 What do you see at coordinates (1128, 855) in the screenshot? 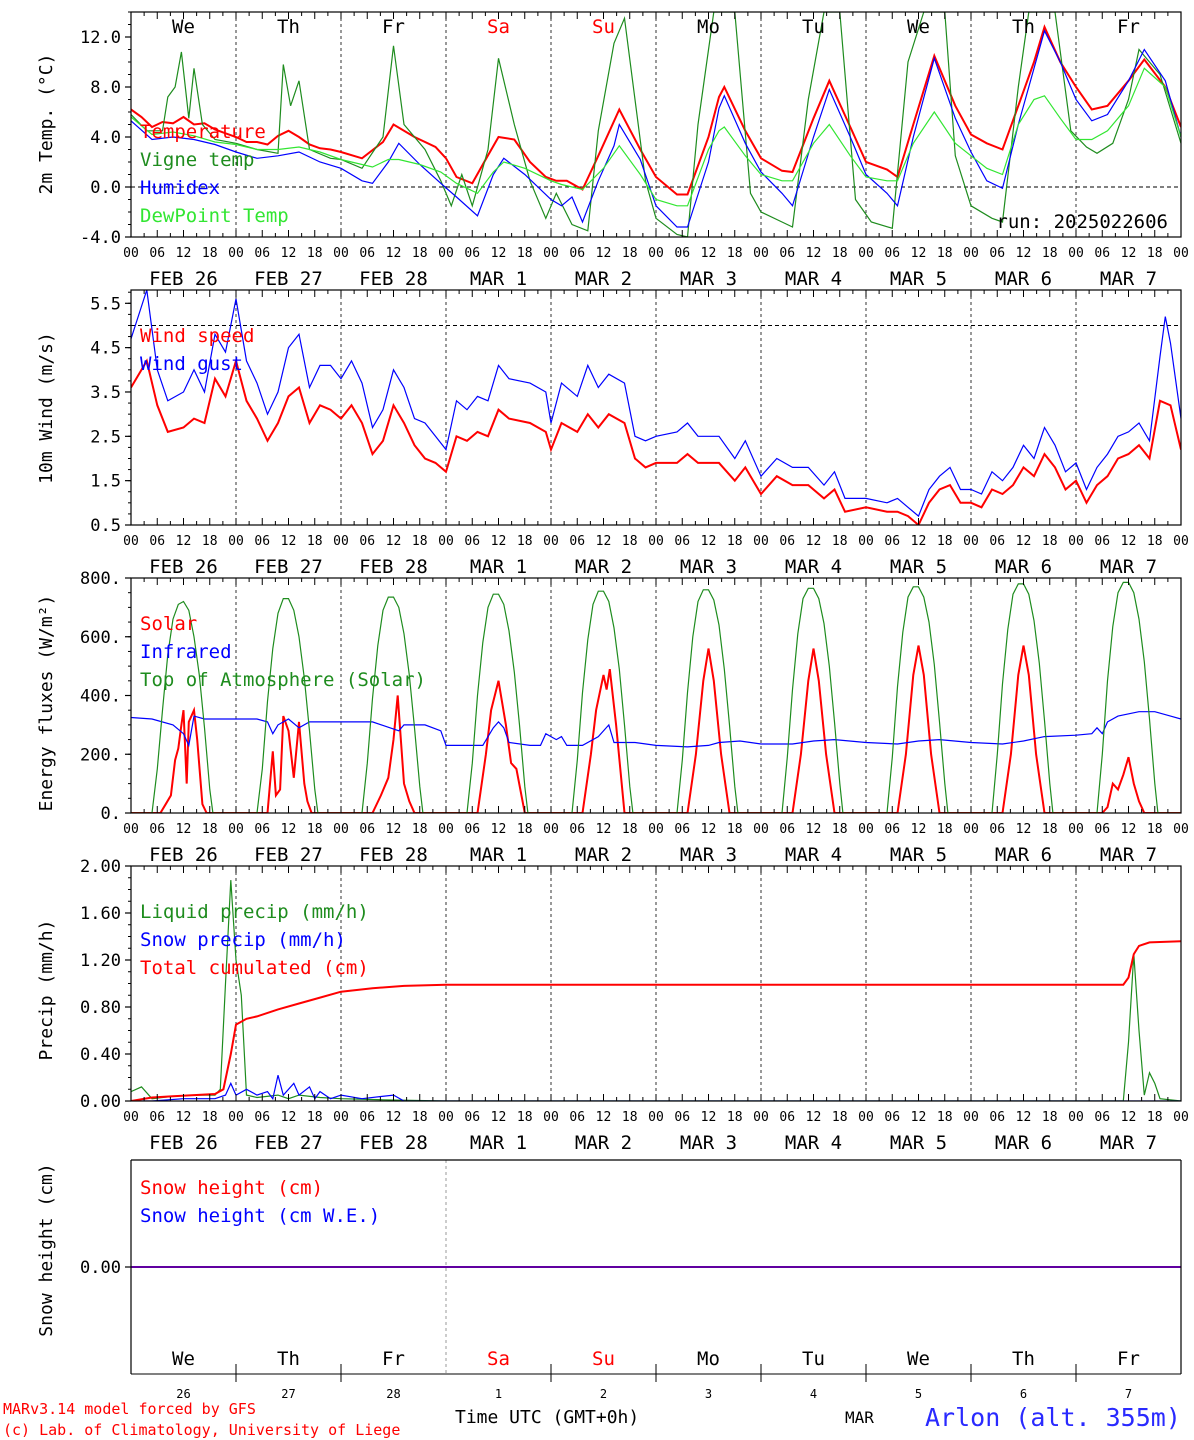
I see `date-label: MAR 7` at bounding box center [1128, 855].